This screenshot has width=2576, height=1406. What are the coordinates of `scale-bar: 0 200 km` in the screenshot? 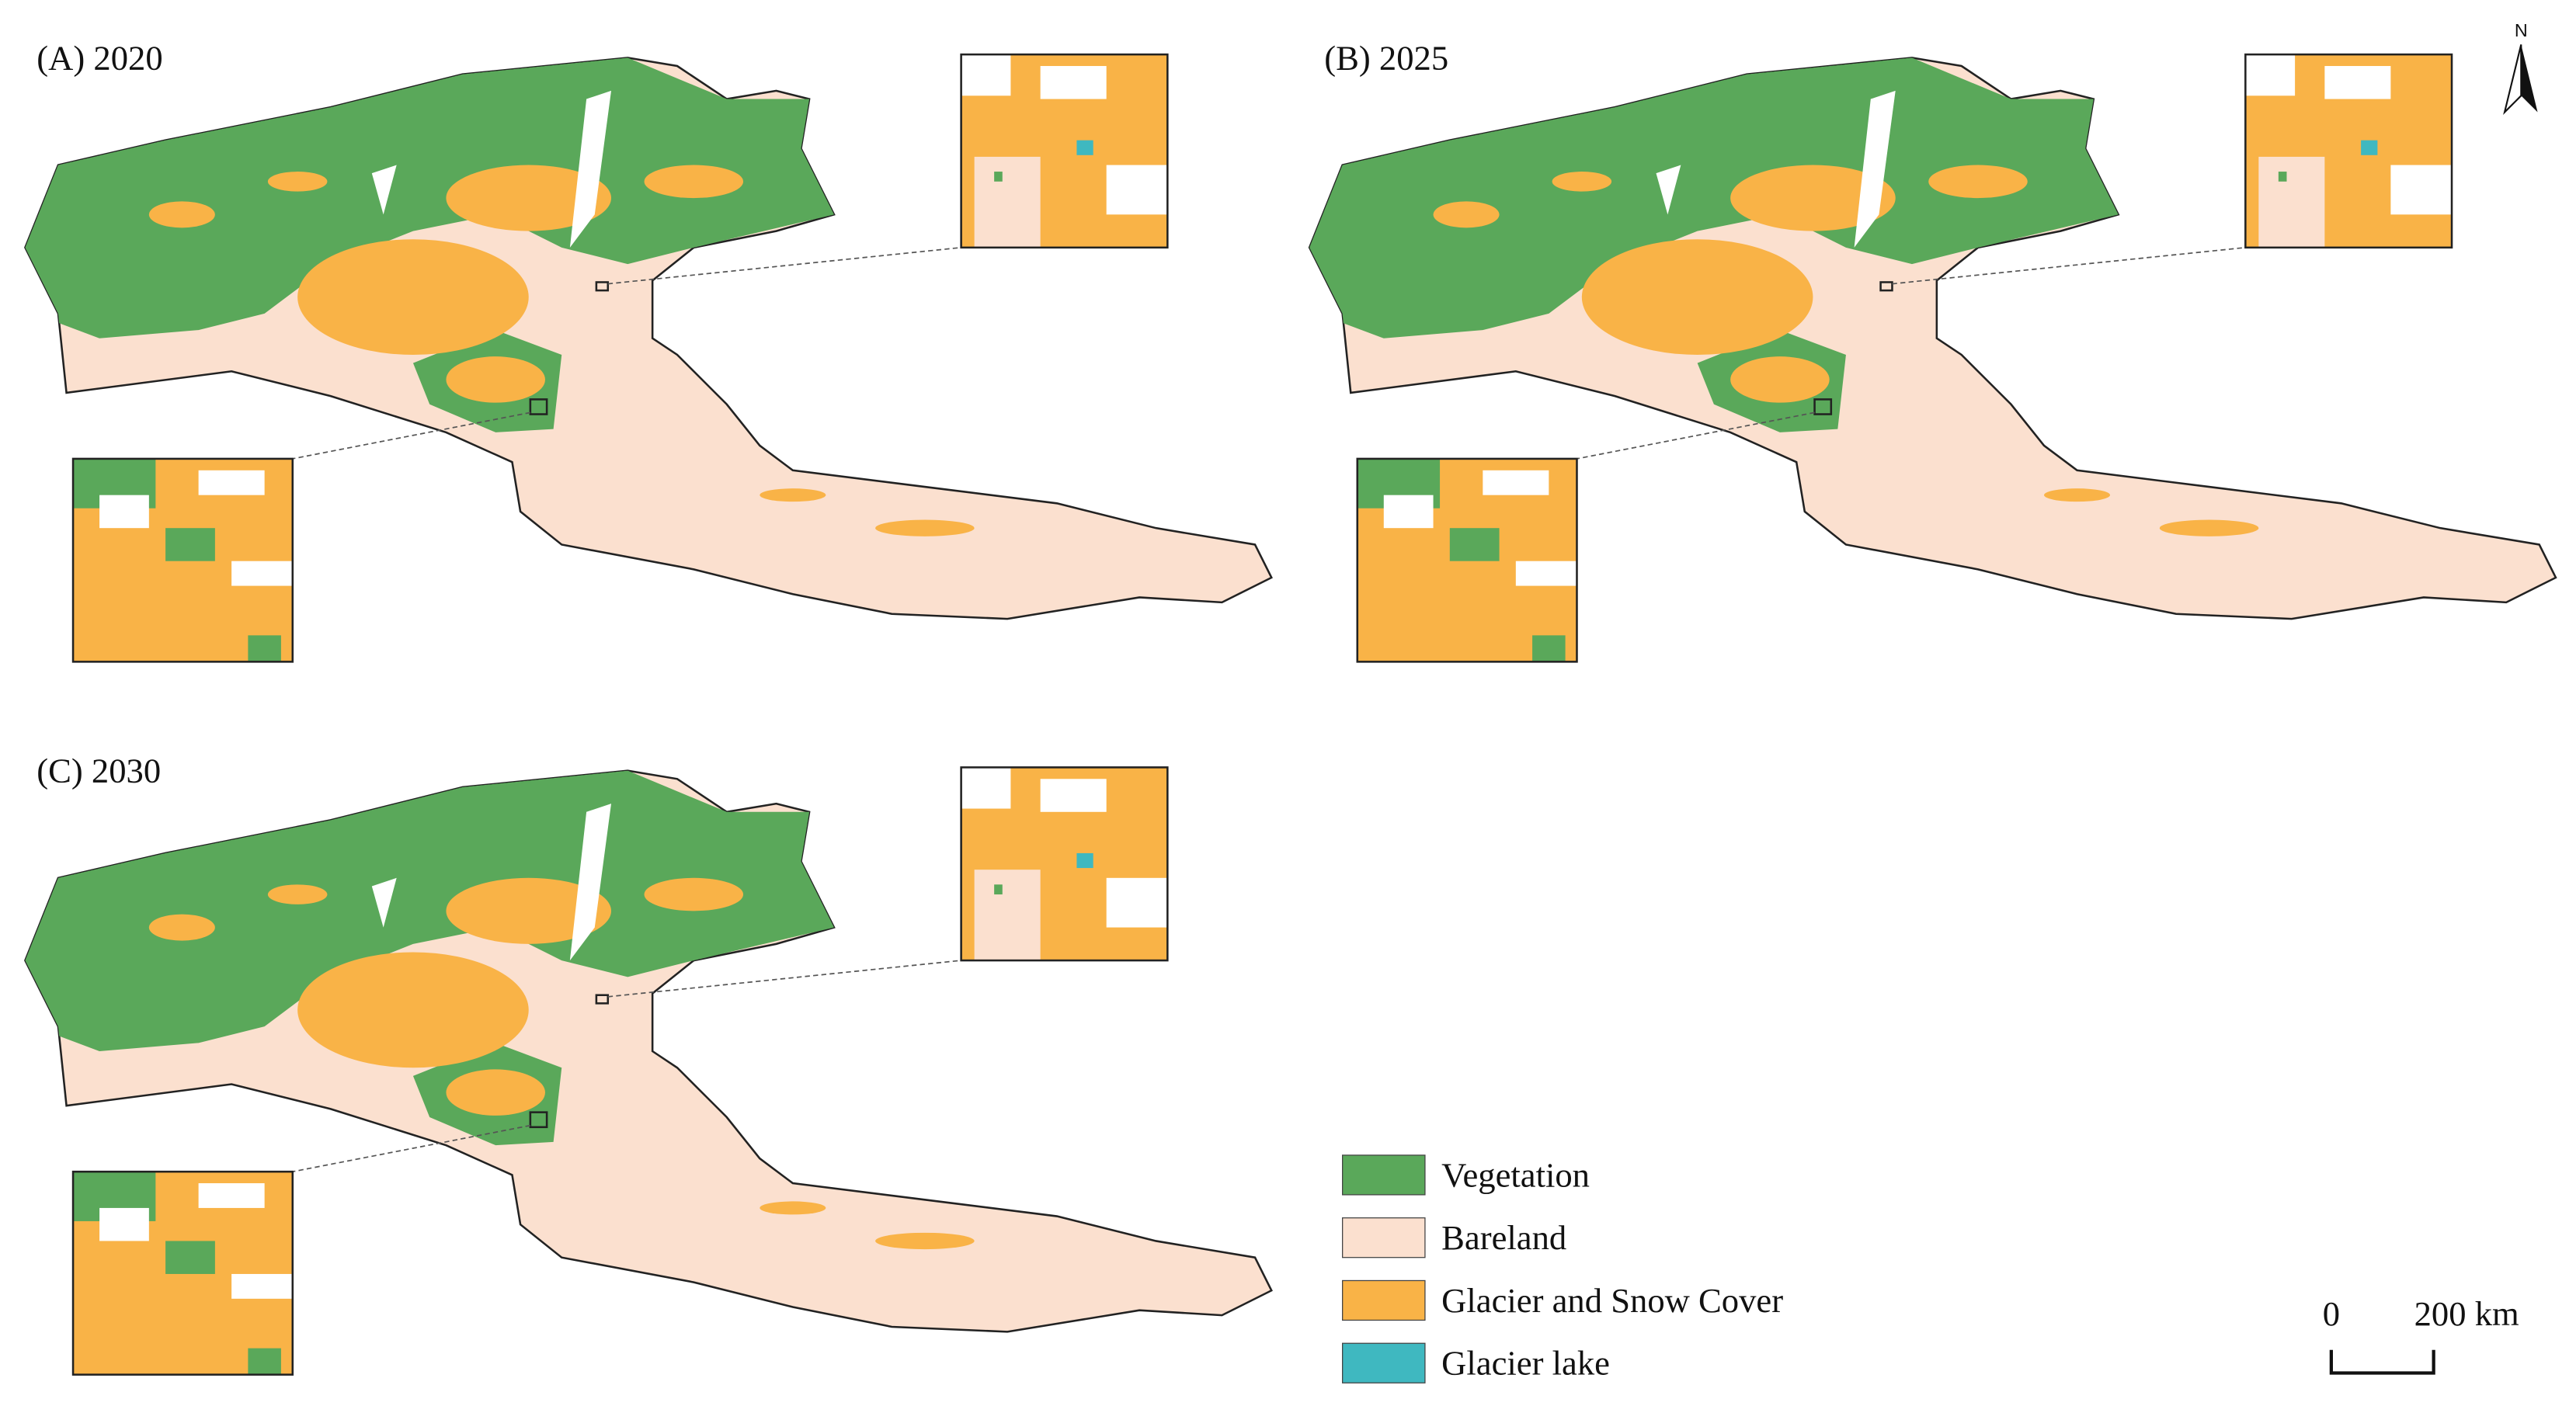 It's located at (2421, 1334).